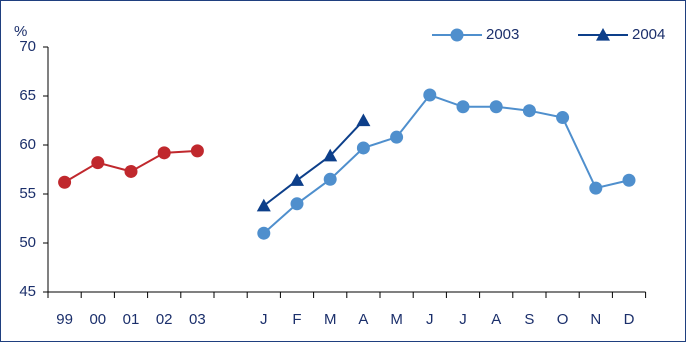 The width and height of the screenshot is (686, 342). I want to click on x-tick-label: 03, so click(197, 319).